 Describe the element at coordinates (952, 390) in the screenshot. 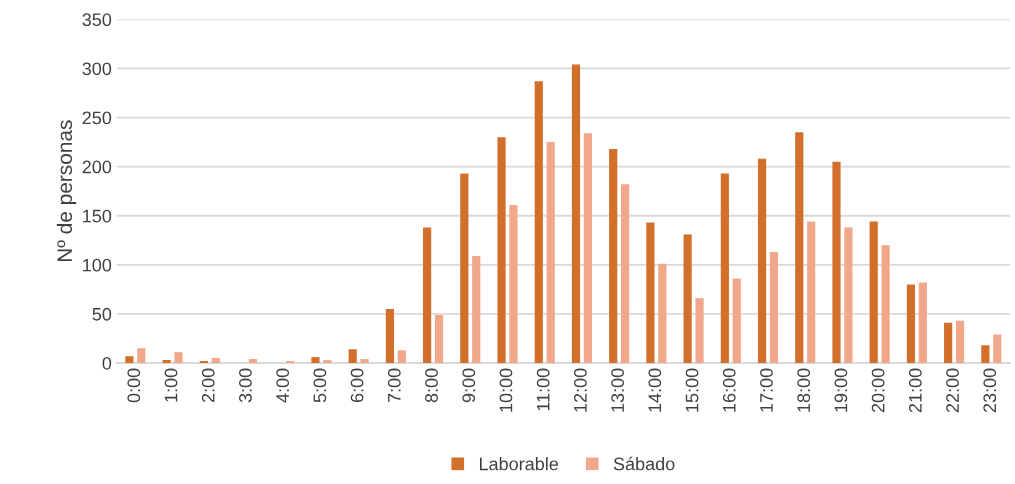

I see `x-tick-label: 22:00` at that location.